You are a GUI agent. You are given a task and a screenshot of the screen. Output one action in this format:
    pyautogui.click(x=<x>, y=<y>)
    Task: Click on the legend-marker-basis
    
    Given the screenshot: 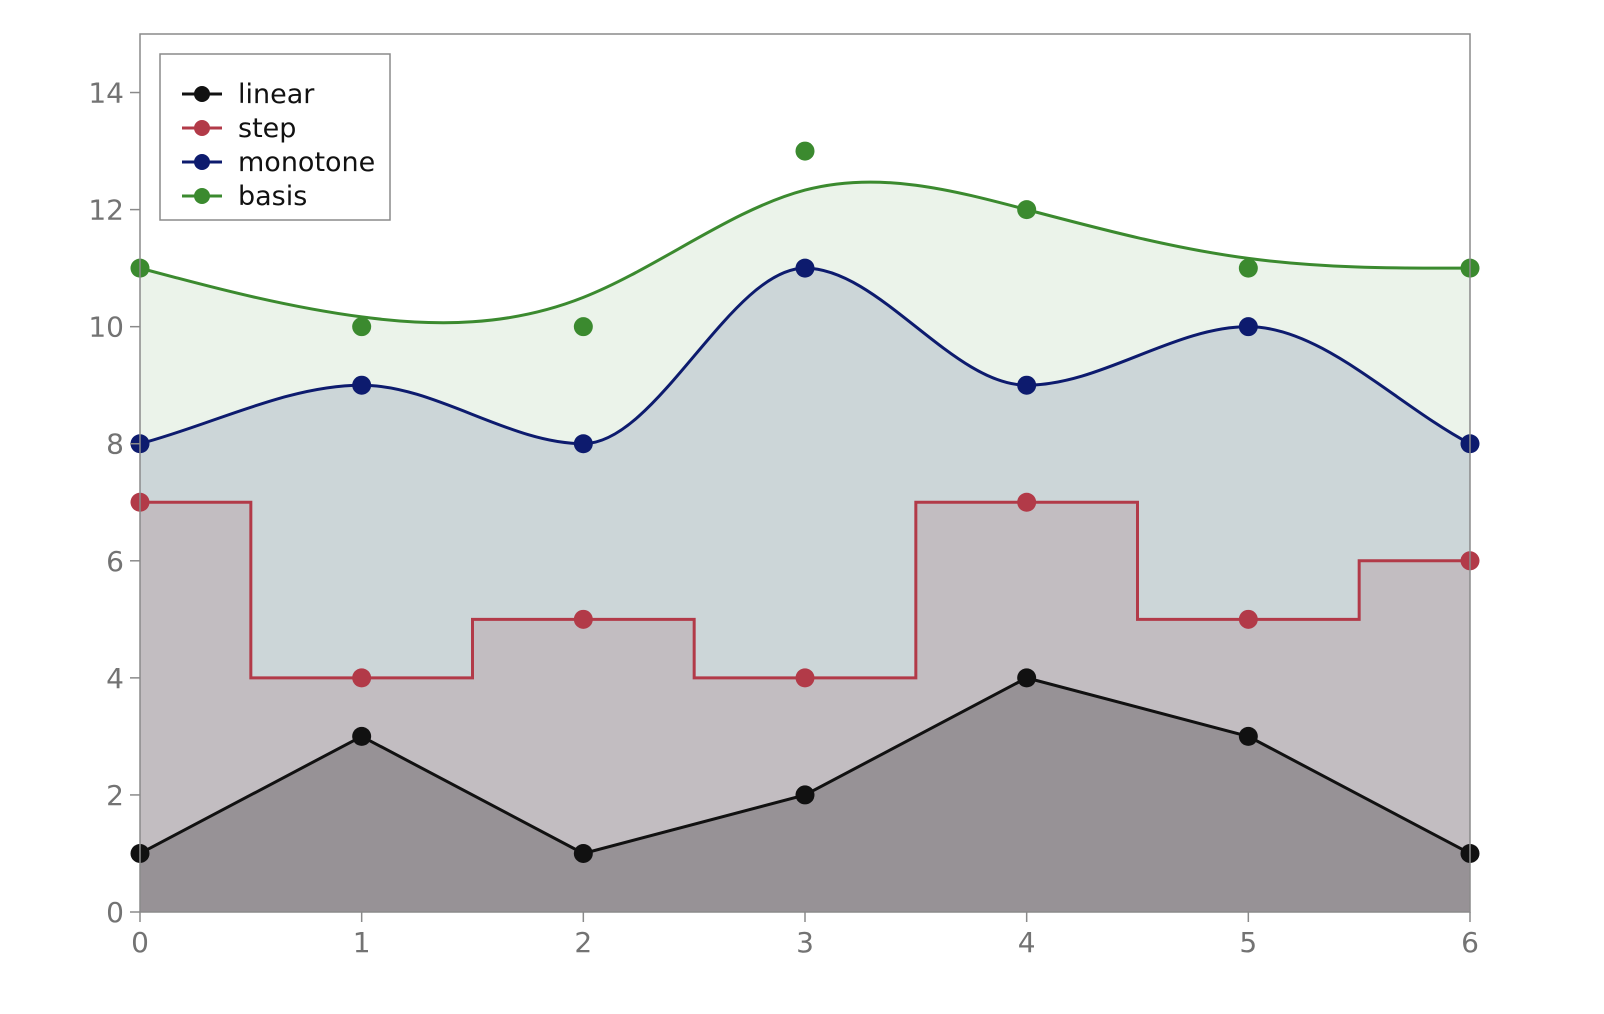 What is the action you would take?
    pyautogui.click(x=202, y=196)
    